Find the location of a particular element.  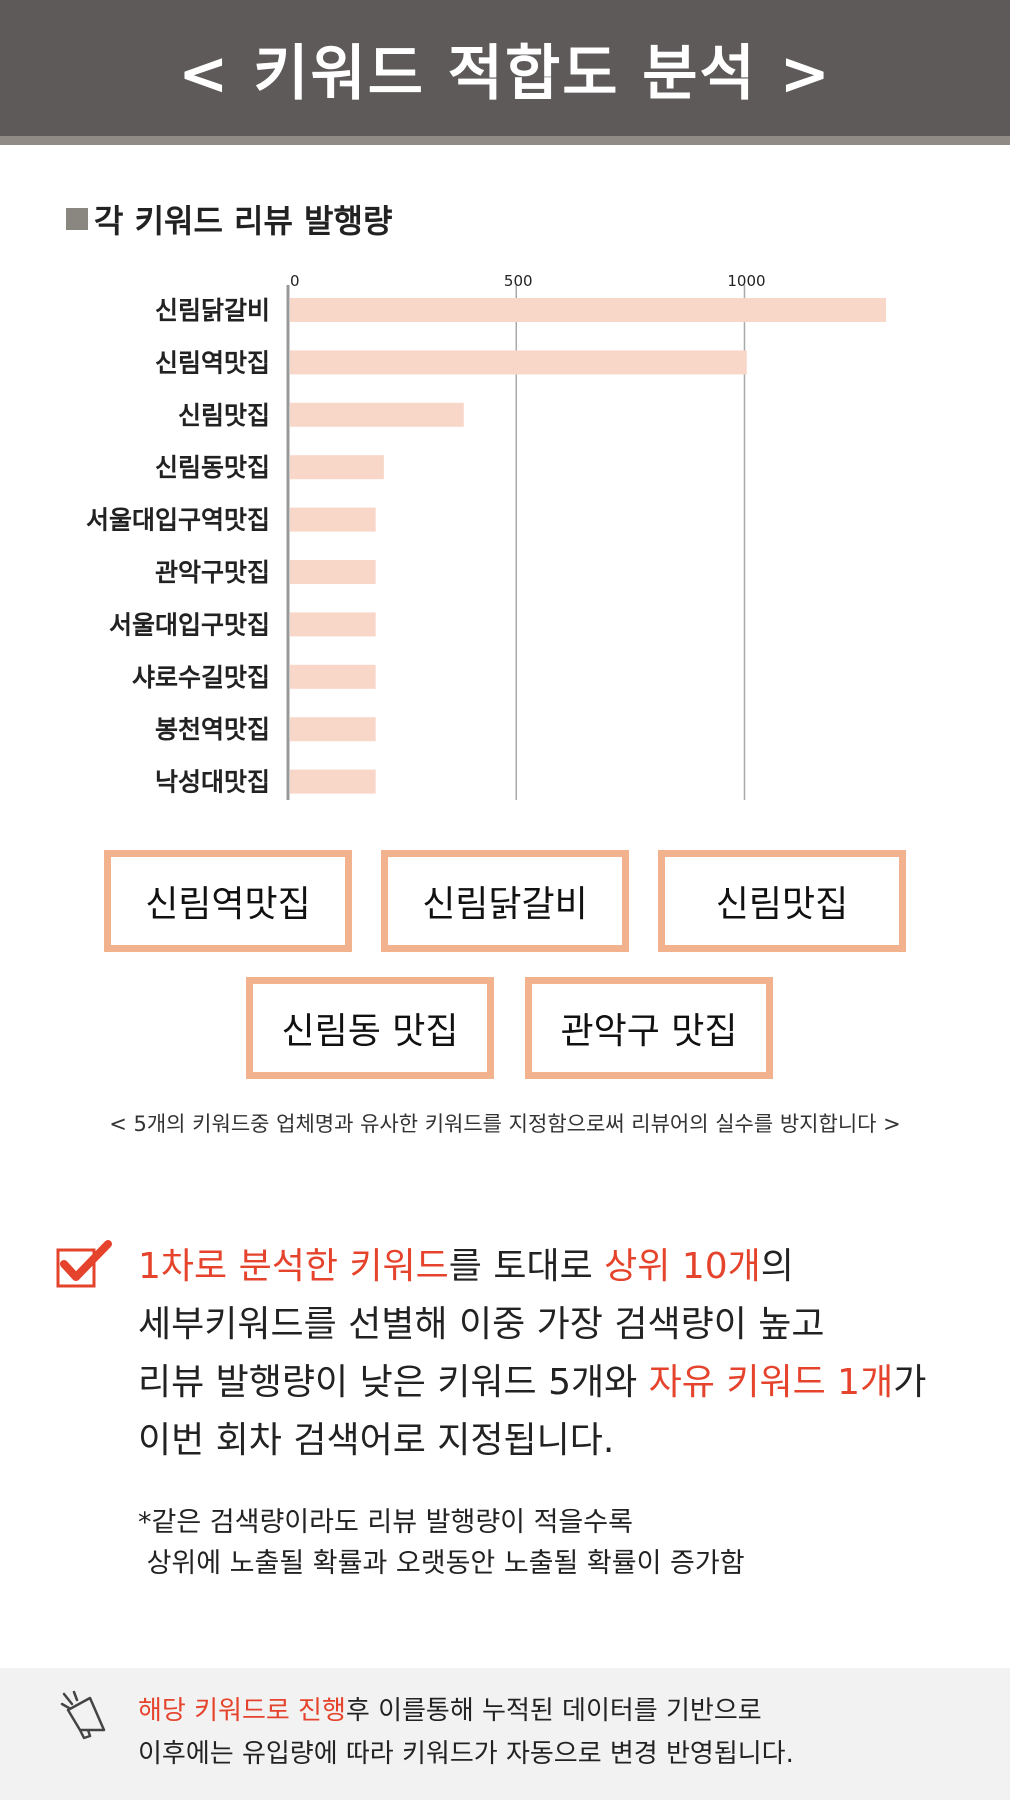

keyword-box: 신림닭갈비 is located at coordinates (505, 901).